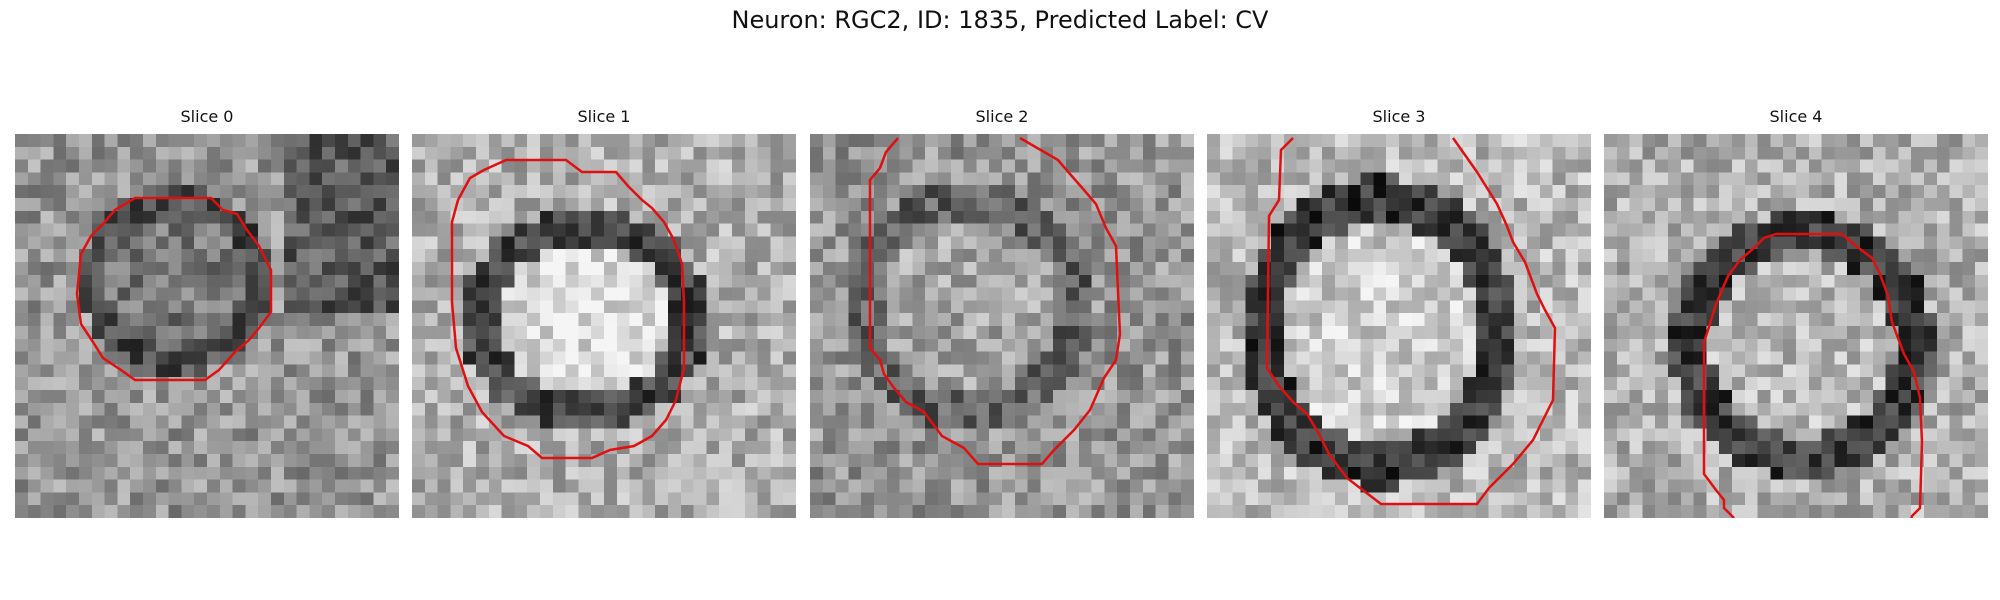 Image resolution: width=2000 pixels, height=600 pixels. What do you see at coordinates (1796, 116) in the screenshot?
I see `slice-title: Slice 4` at bounding box center [1796, 116].